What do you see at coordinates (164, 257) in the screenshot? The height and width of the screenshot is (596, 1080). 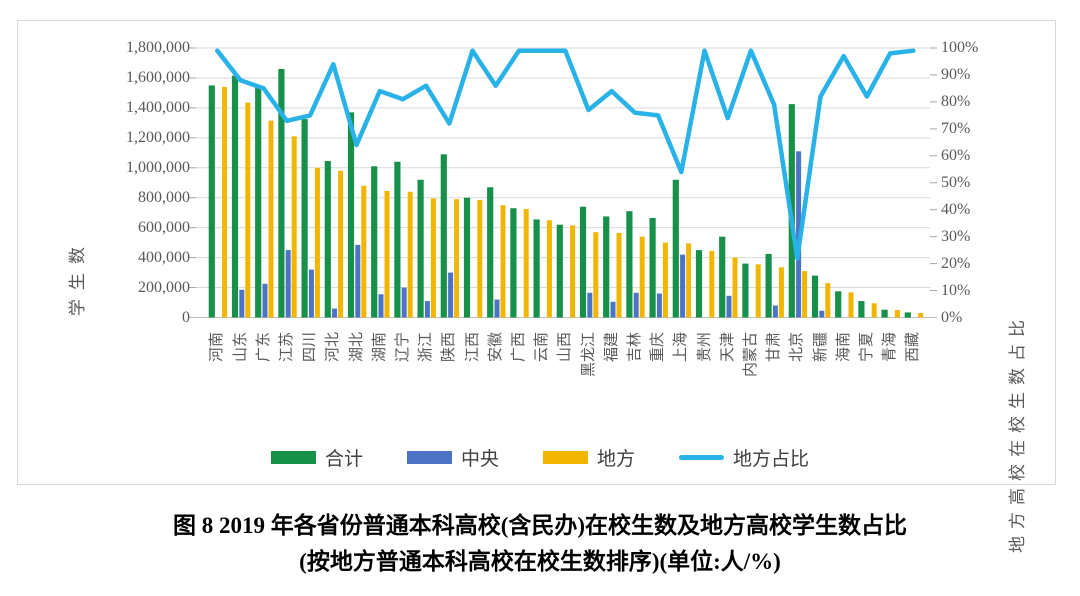 I see `left-axis-tick-label: 400,000` at bounding box center [164, 257].